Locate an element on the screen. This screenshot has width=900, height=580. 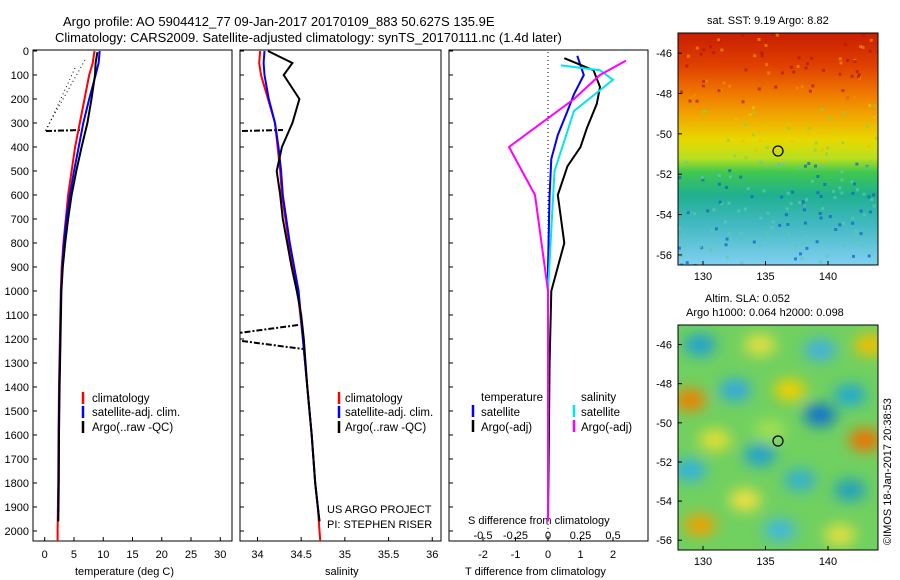
difference-xtick-label: 2 is located at coordinates (613, 555).